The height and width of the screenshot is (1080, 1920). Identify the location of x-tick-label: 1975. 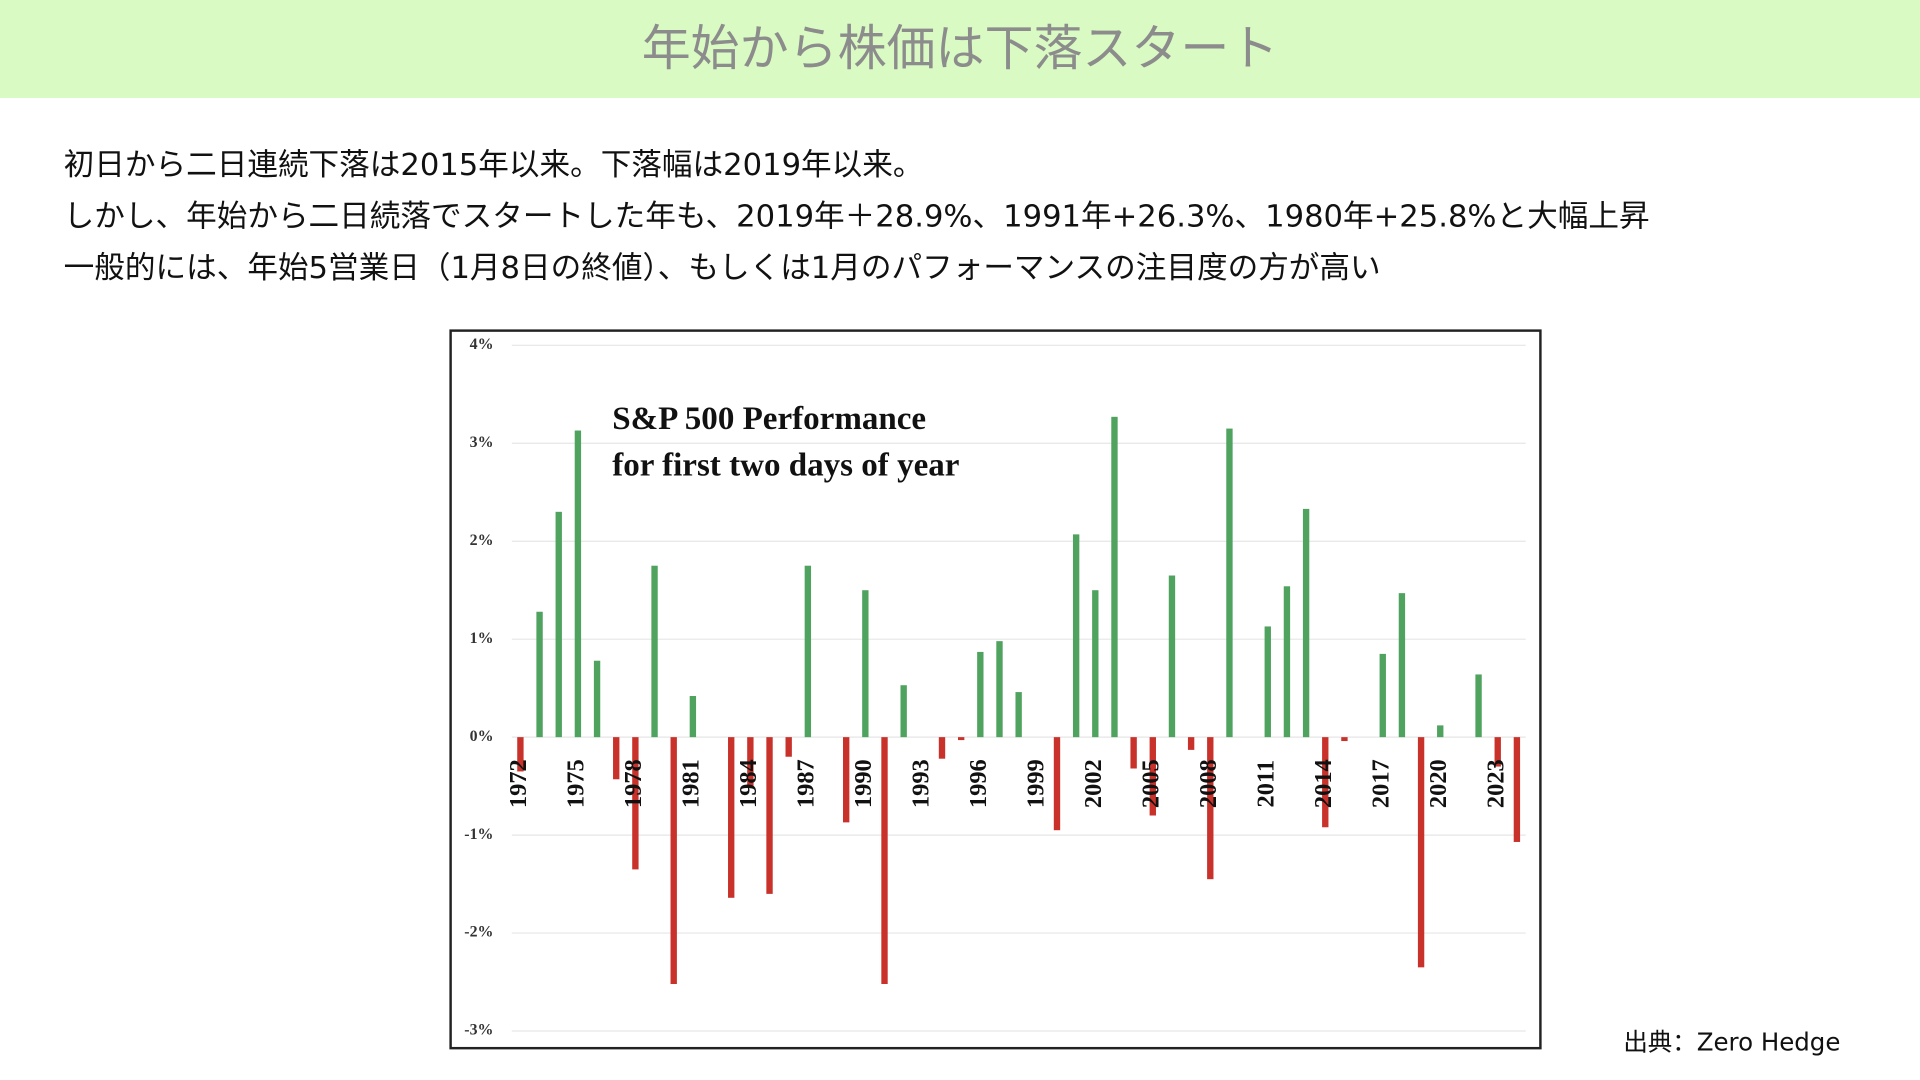
(576, 783).